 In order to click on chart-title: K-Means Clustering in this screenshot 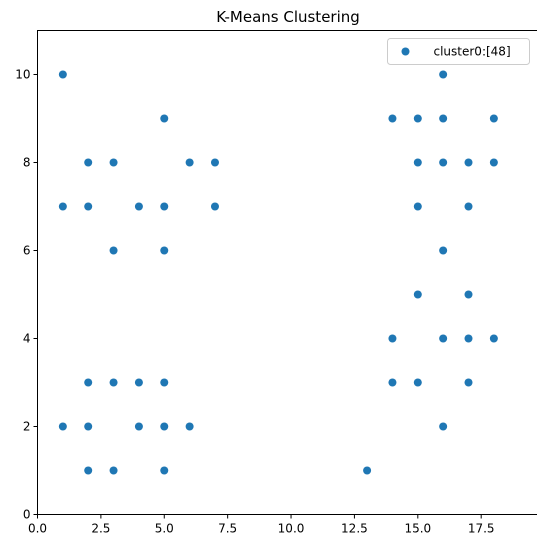, I will do `click(288, 17)`.